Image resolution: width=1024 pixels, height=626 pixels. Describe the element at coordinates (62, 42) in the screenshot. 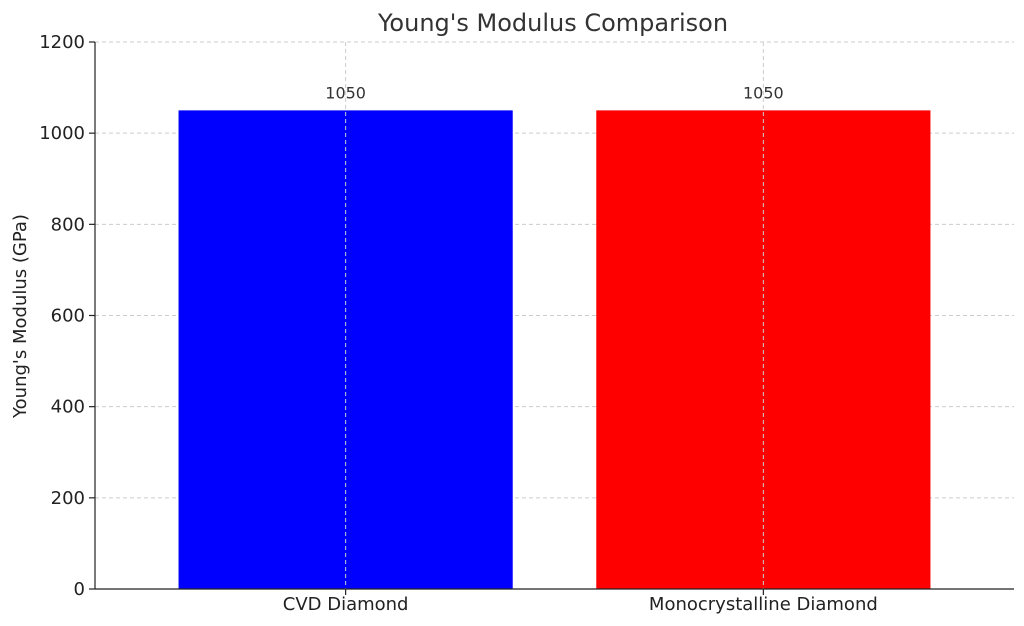

I see `y-tick-label: 1200` at that location.